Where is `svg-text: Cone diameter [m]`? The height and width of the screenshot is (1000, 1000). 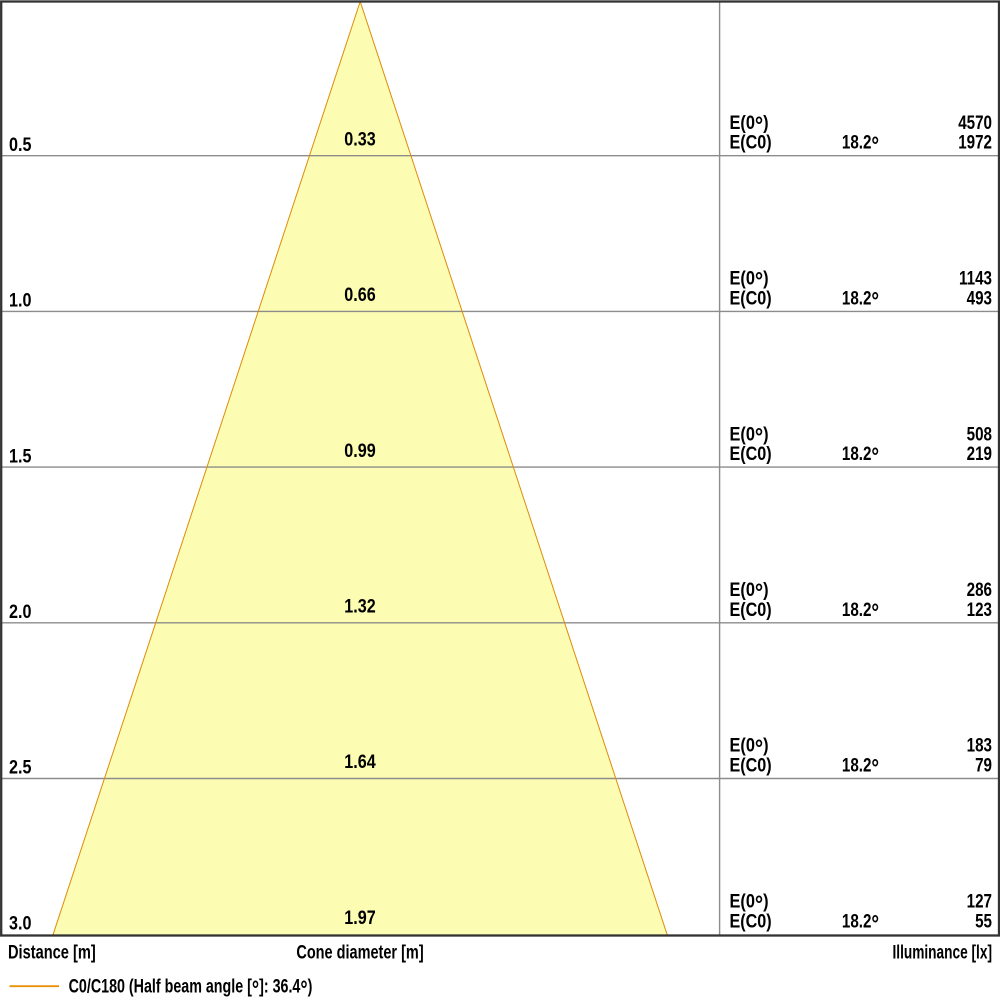 svg-text: Cone diameter [m] is located at coordinates (359, 952).